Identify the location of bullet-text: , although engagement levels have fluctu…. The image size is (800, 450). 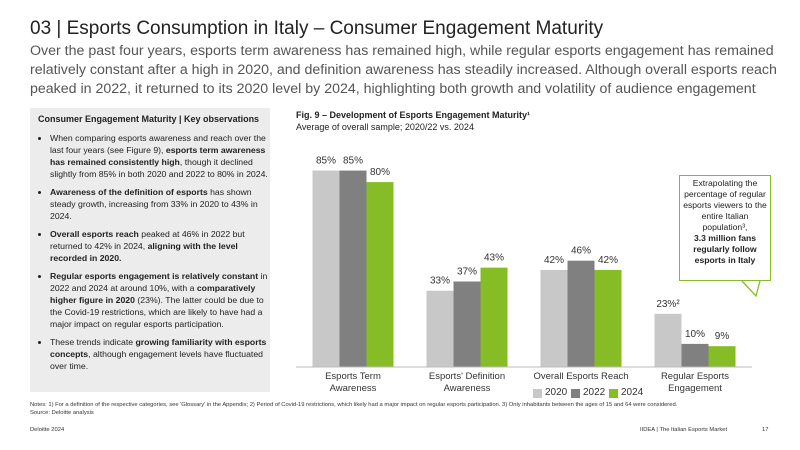
(156, 360).